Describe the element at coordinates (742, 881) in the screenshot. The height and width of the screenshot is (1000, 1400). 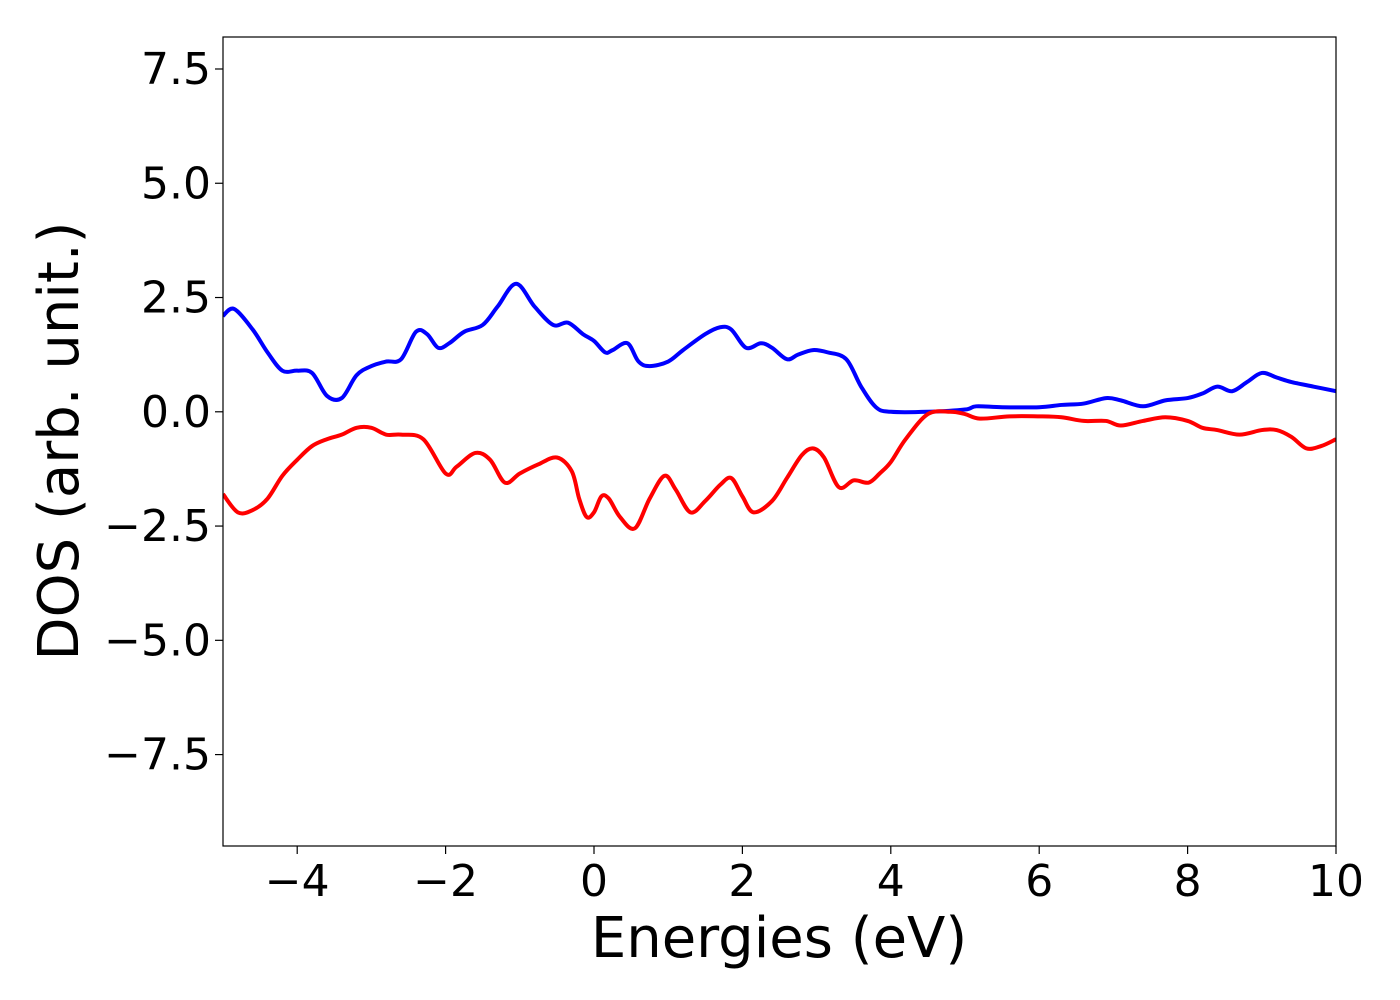
I see `x-tick-label: 2` at that location.